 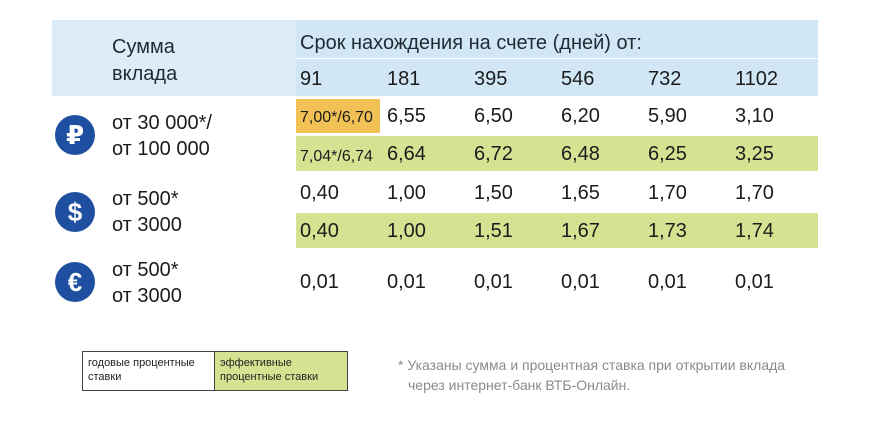 I want to click on term-1102: 1102, so click(x=757, y=79).